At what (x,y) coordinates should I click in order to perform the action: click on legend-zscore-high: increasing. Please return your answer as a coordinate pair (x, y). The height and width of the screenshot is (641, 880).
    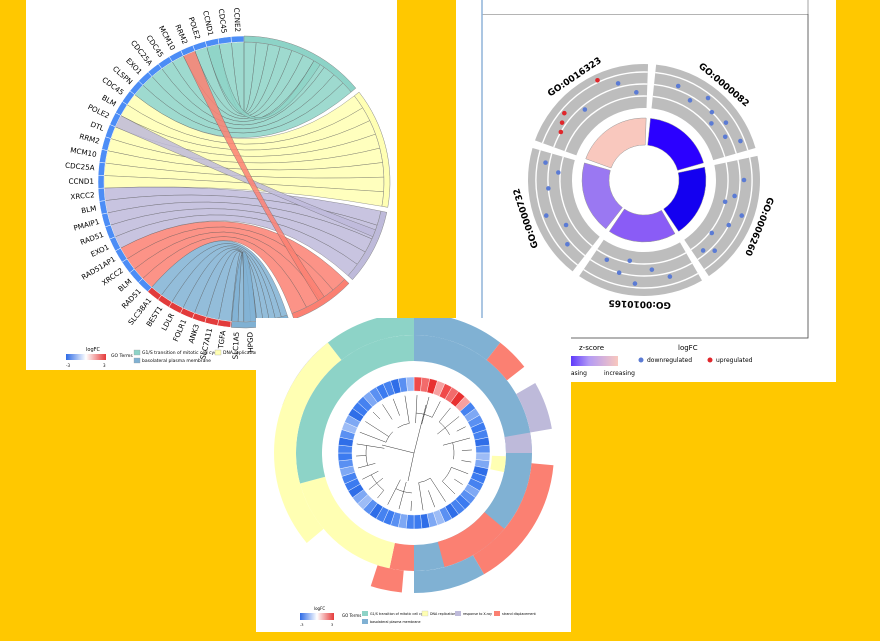
    Looking at the image, I should click on (619, 373).